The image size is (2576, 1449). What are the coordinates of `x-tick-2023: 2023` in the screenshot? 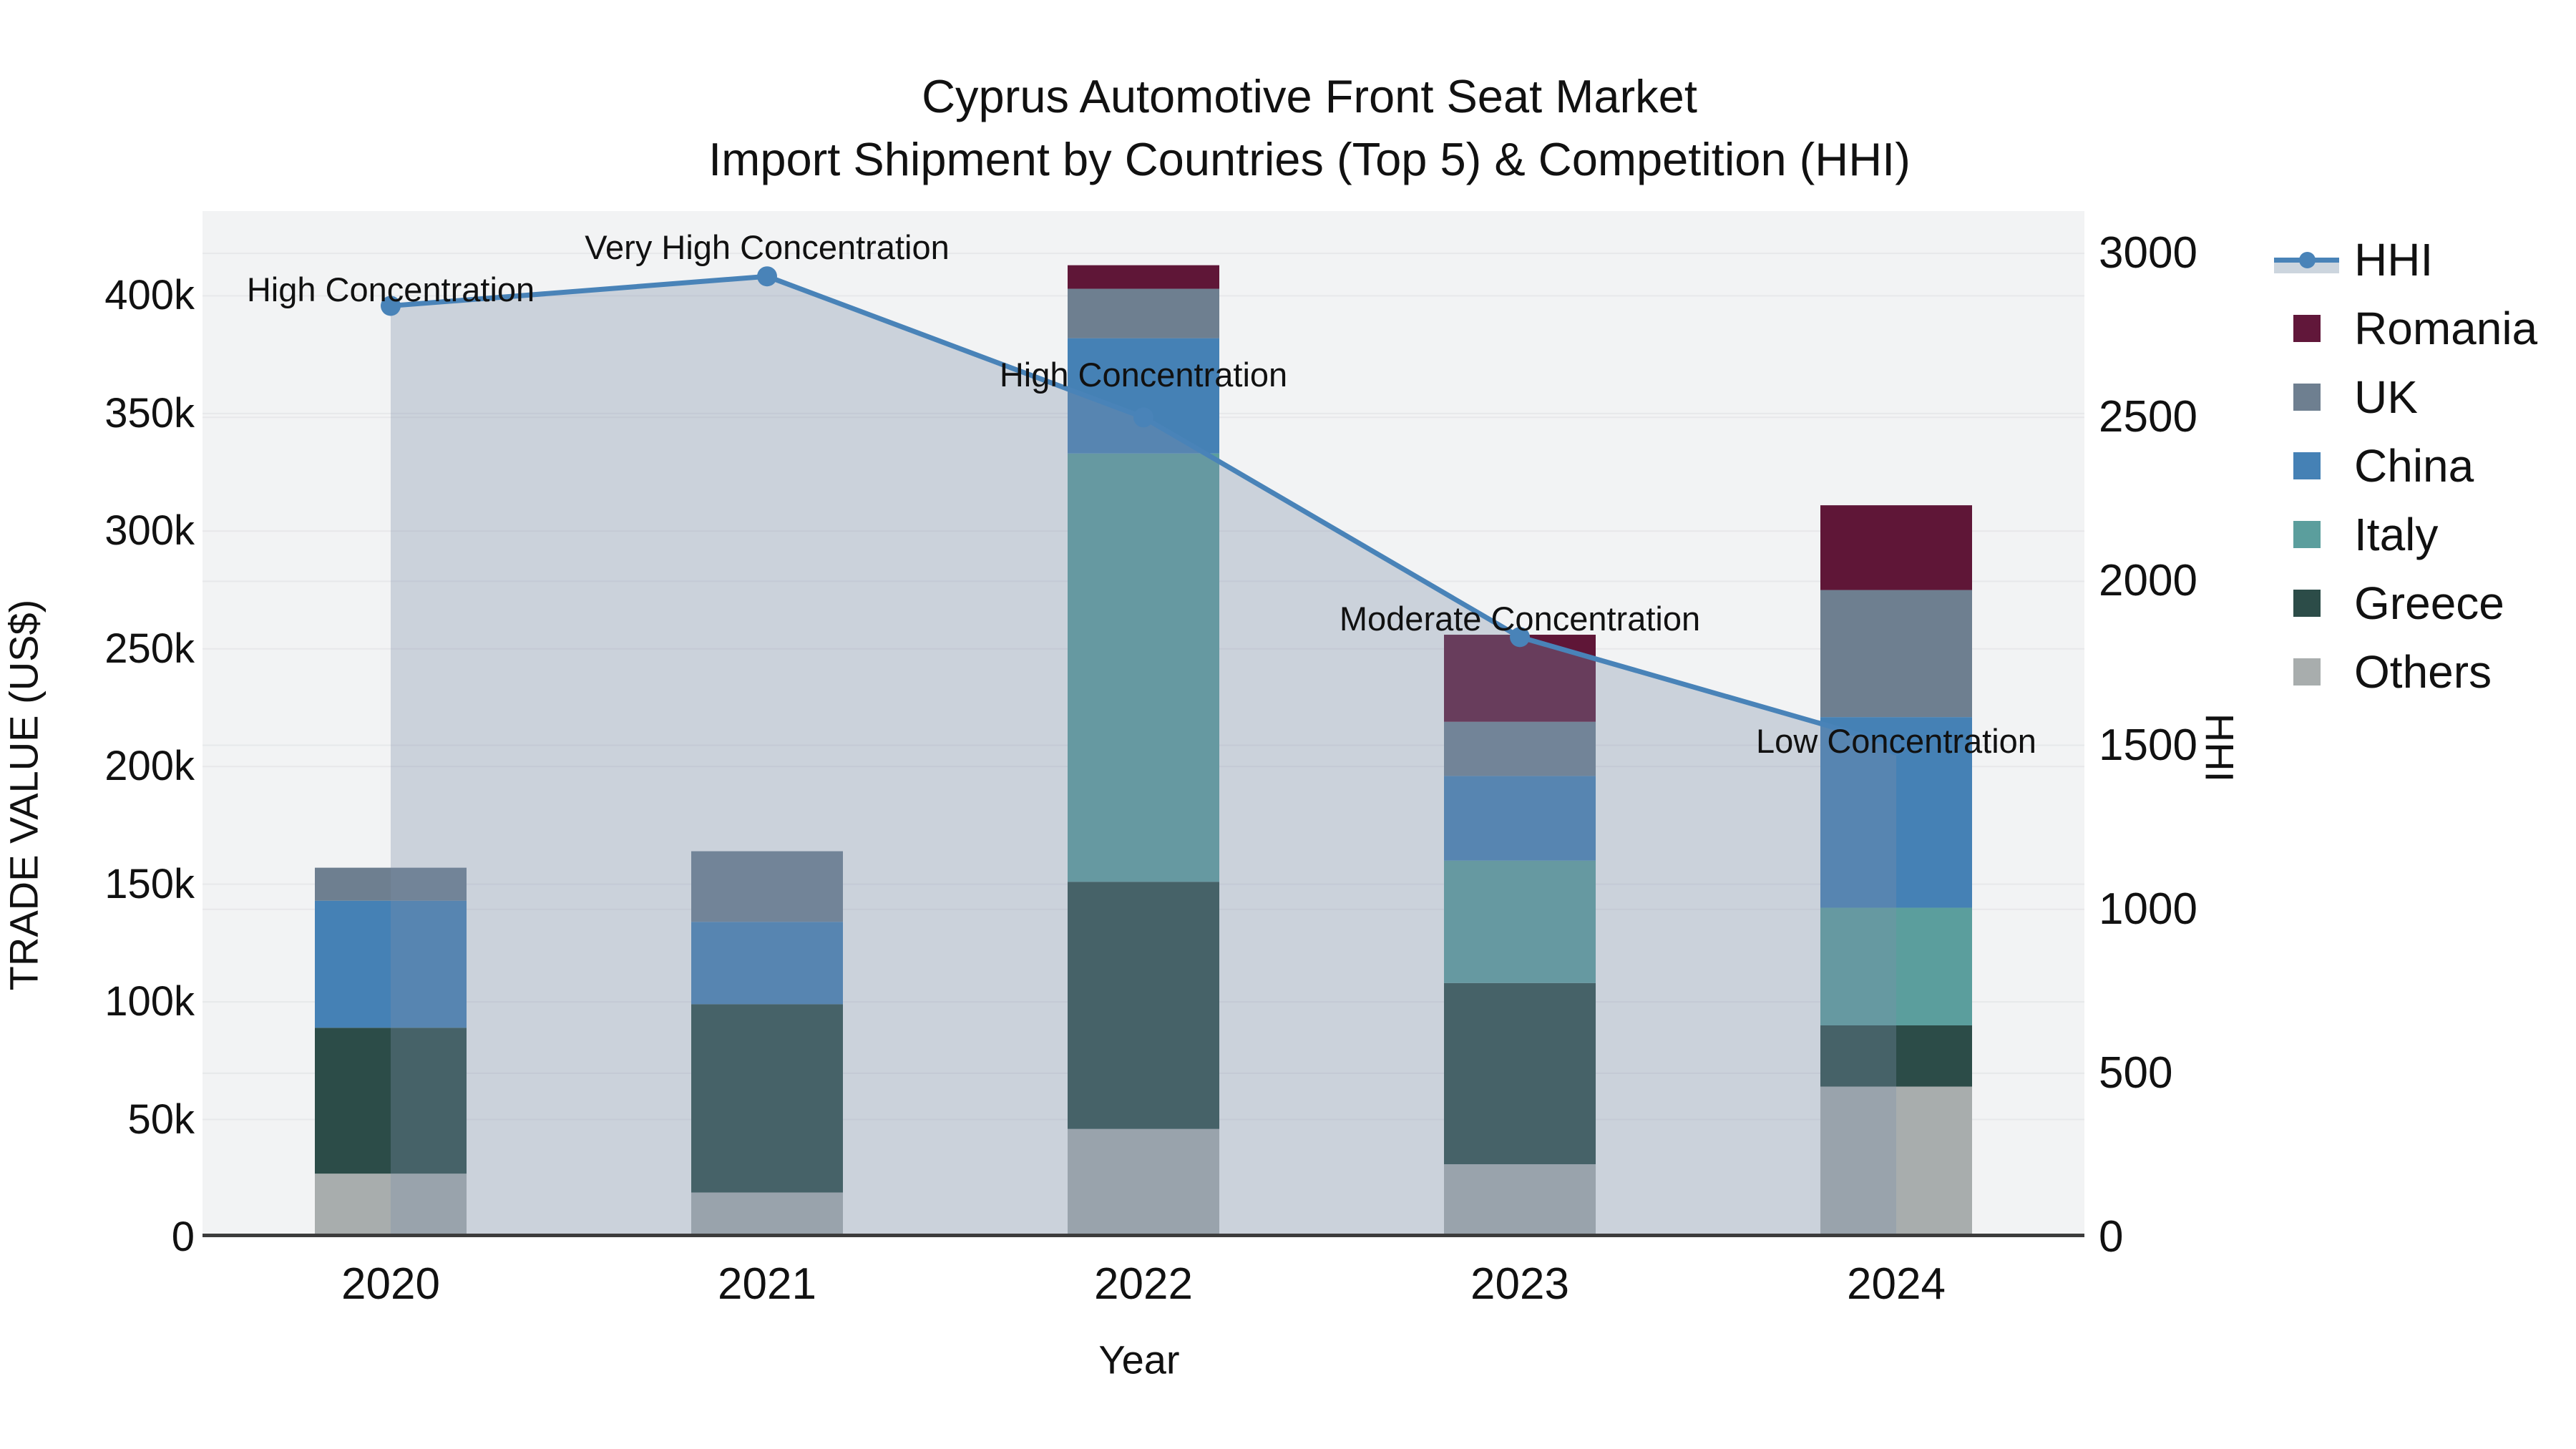 It's located at (1519, 1284).